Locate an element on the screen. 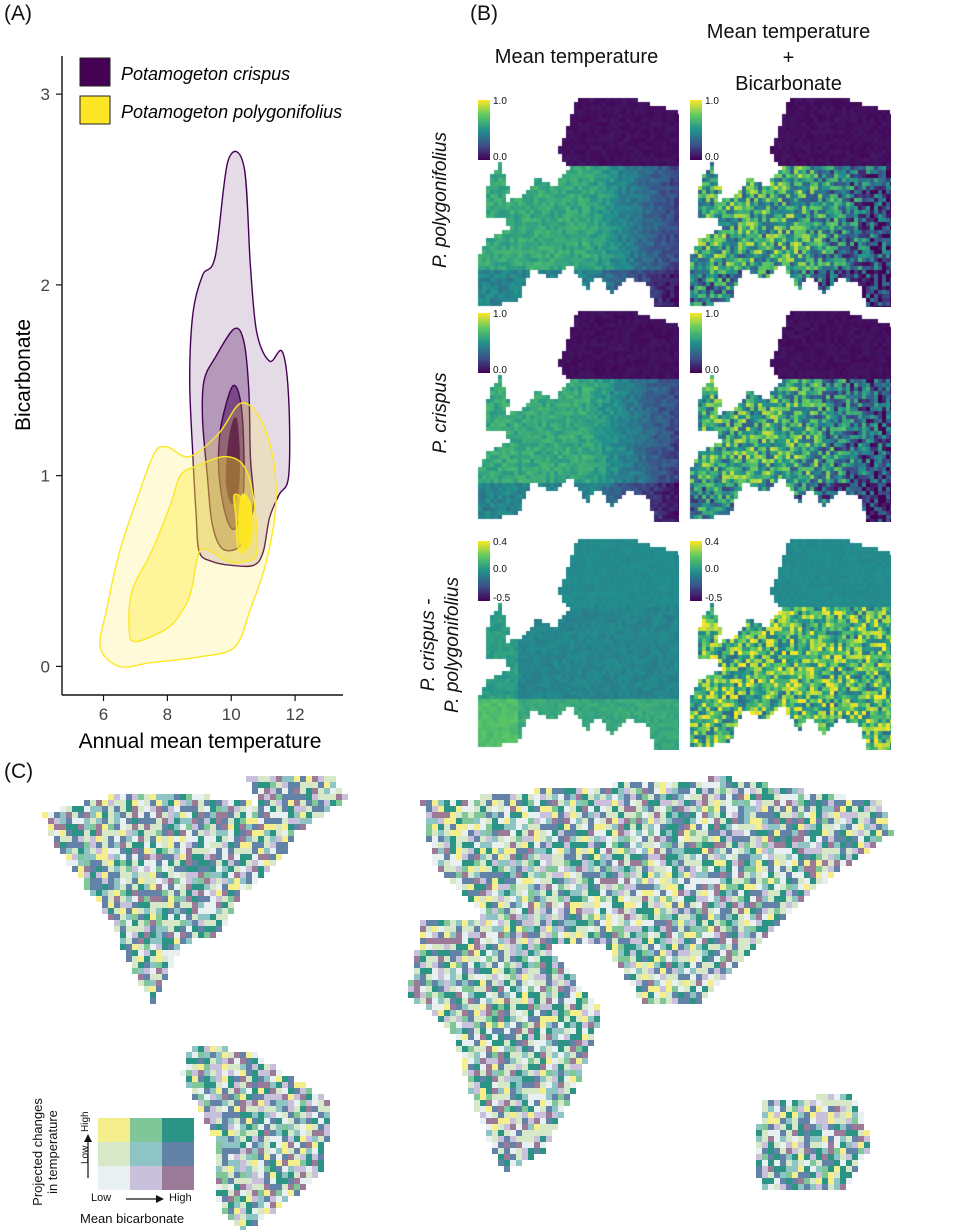 The width and height of the screenshot is (964, 1232). legend-x-low: Low is located at coordinates (101, 1198).